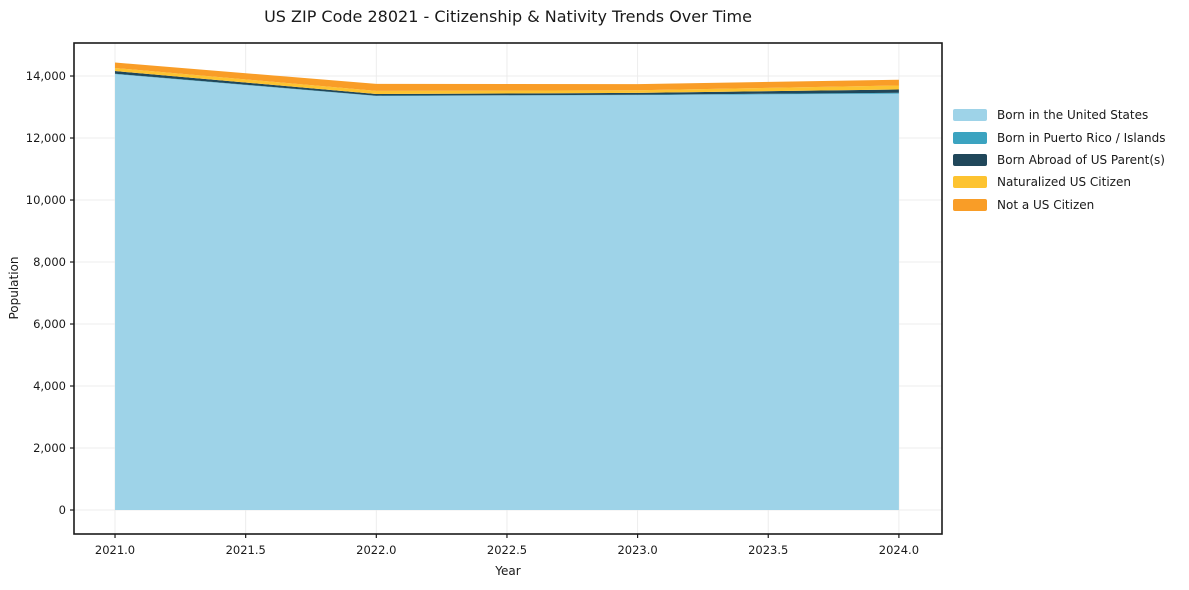 This screenshot has height=590, width=1189. I want to click on area-born-abroad-of-us-parent-s, so click(507, 83).